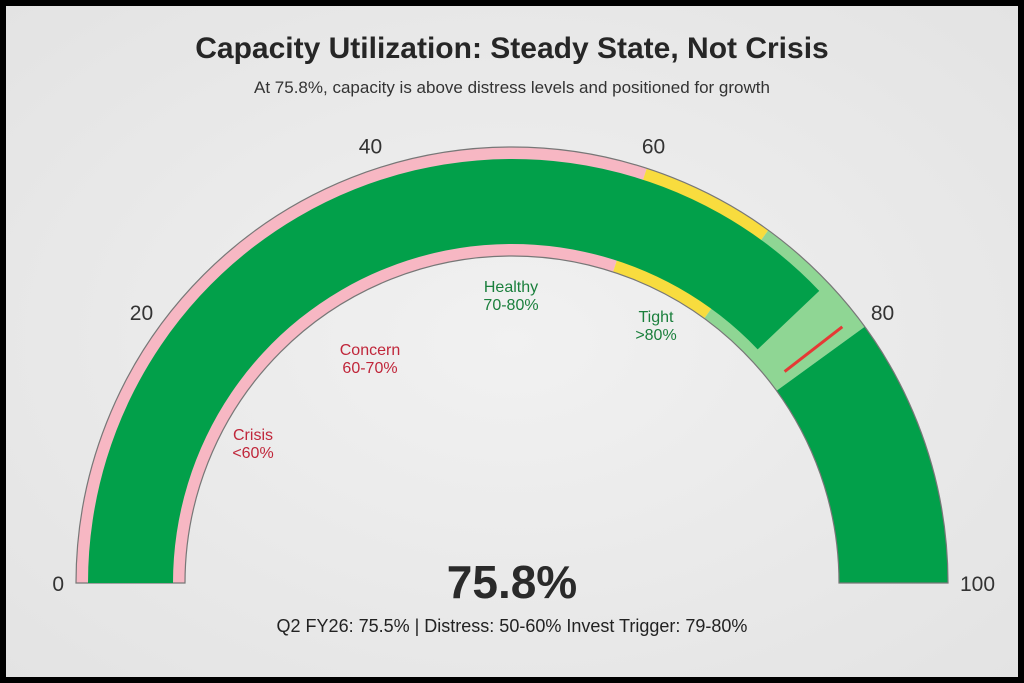 Image resolution: width=1024 pixels, height=683 pixels. Describe the element at coordinates (58, 584) in the screenshot. I see `tick-label: 0` at that location.